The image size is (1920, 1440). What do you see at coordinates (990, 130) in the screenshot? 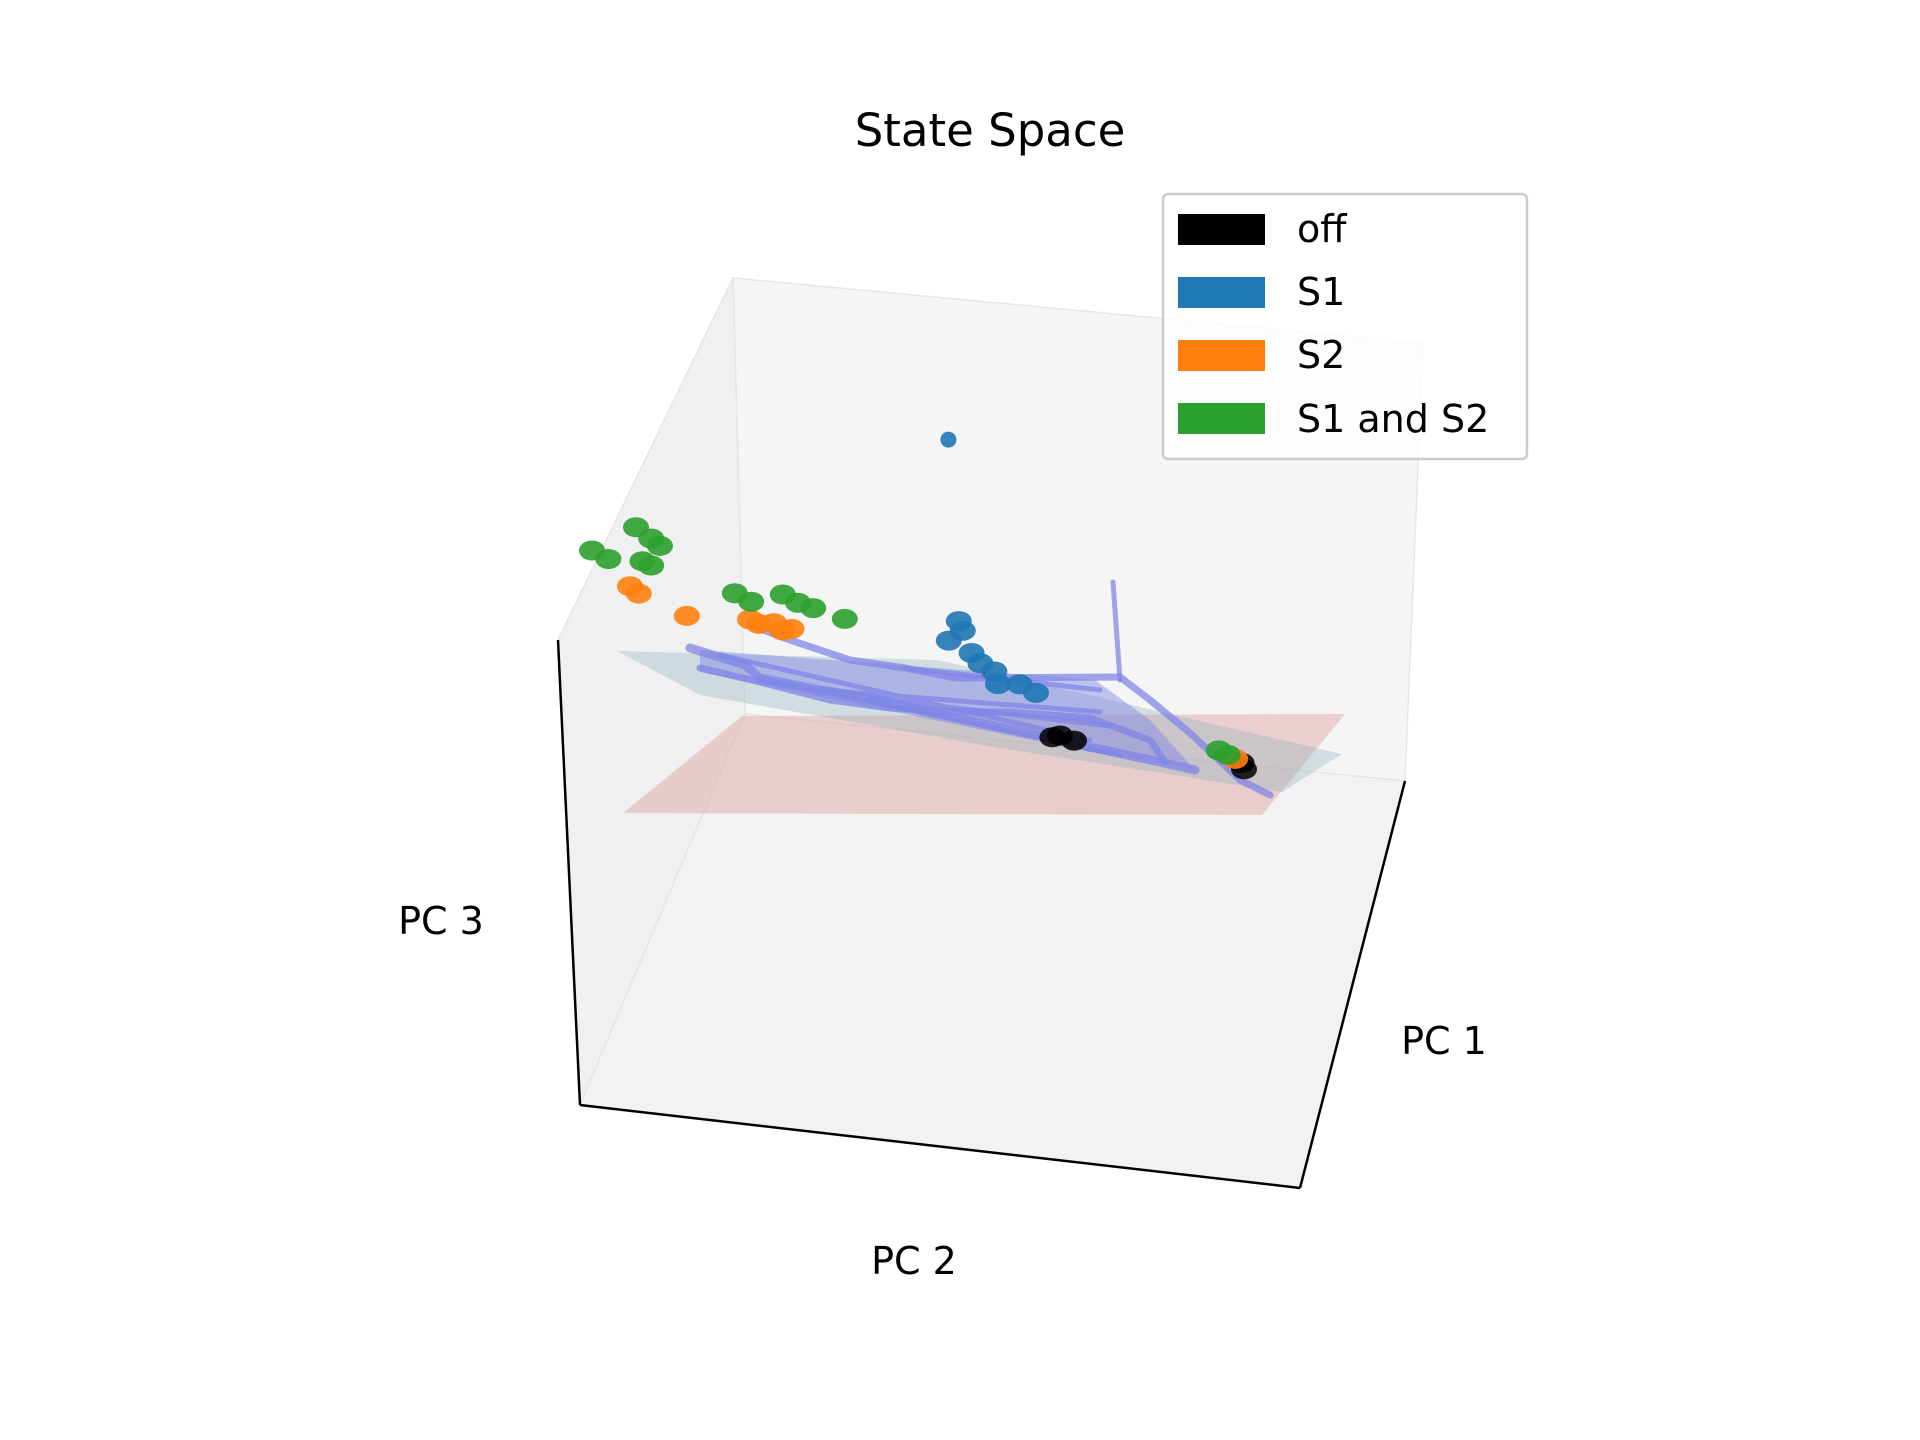
I see `chart-title: State Space` at bounding box center [990, 130].